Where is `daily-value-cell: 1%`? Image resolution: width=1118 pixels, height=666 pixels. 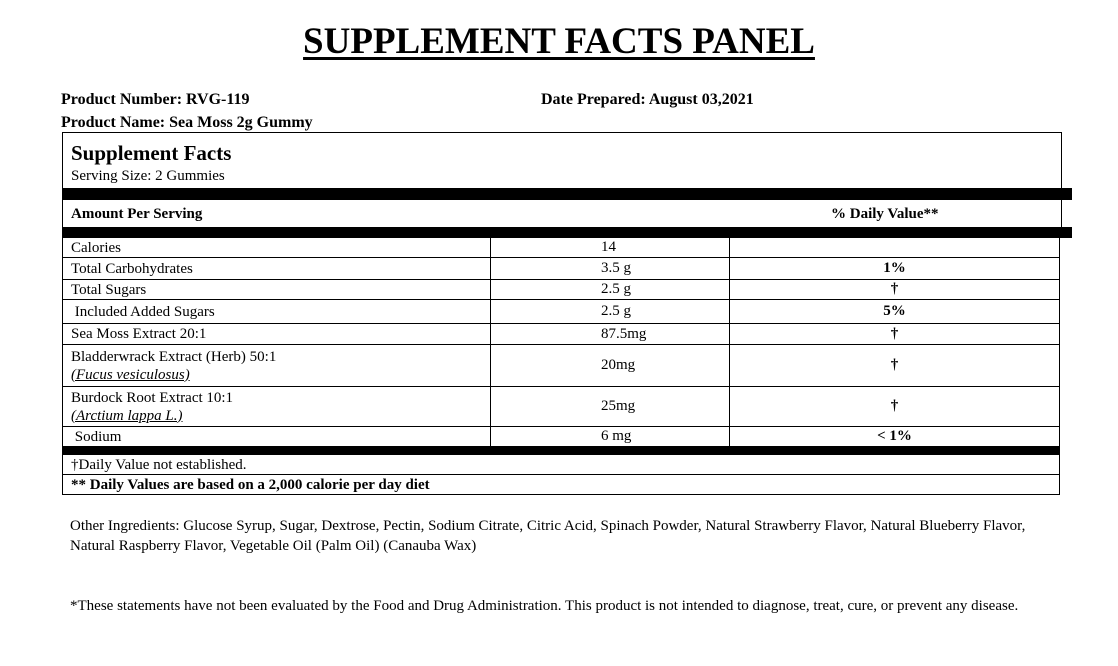 daily-value-cell: 1% is located at coordinates (894, 268).